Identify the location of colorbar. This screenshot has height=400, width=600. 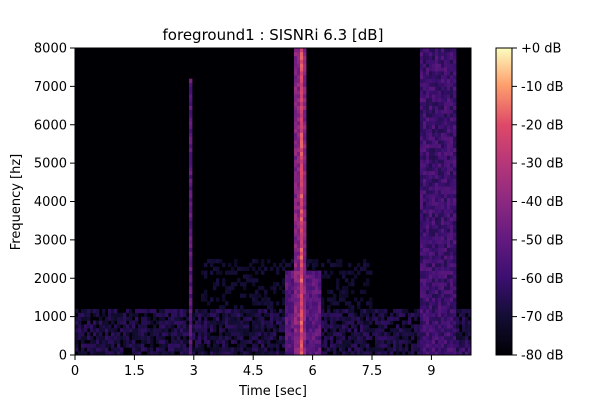
(504, 201).